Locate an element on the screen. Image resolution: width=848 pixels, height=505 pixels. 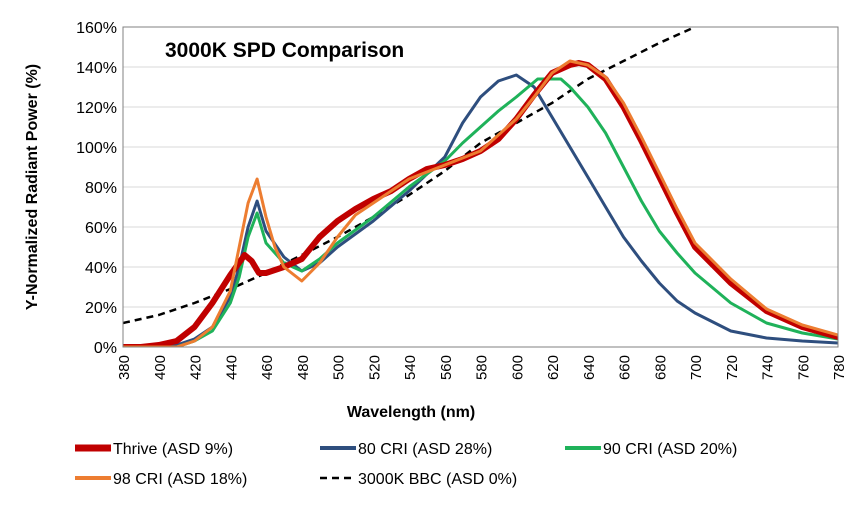
x-tick-label: 420 is located at coordinates (196, 367).